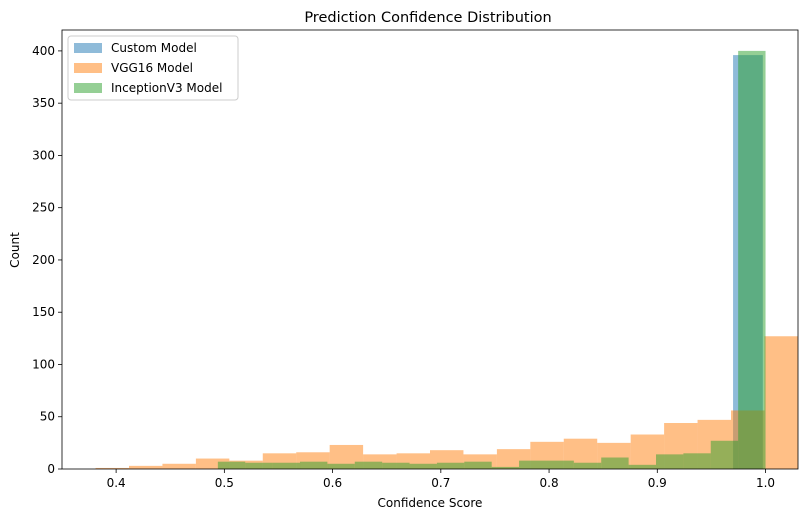 The image size is (806, 519). I want to click on bar-series2-bin15, so click(642, 466).